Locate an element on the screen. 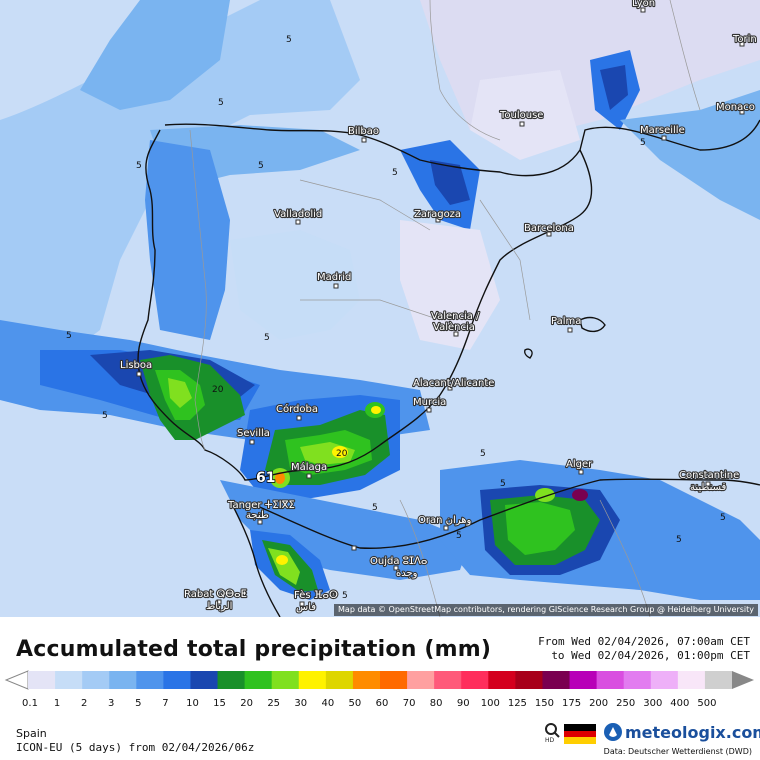 The height and width of the screenshot is (760, 760). city-label-palma: Palma is located at coordinates (566, 321).